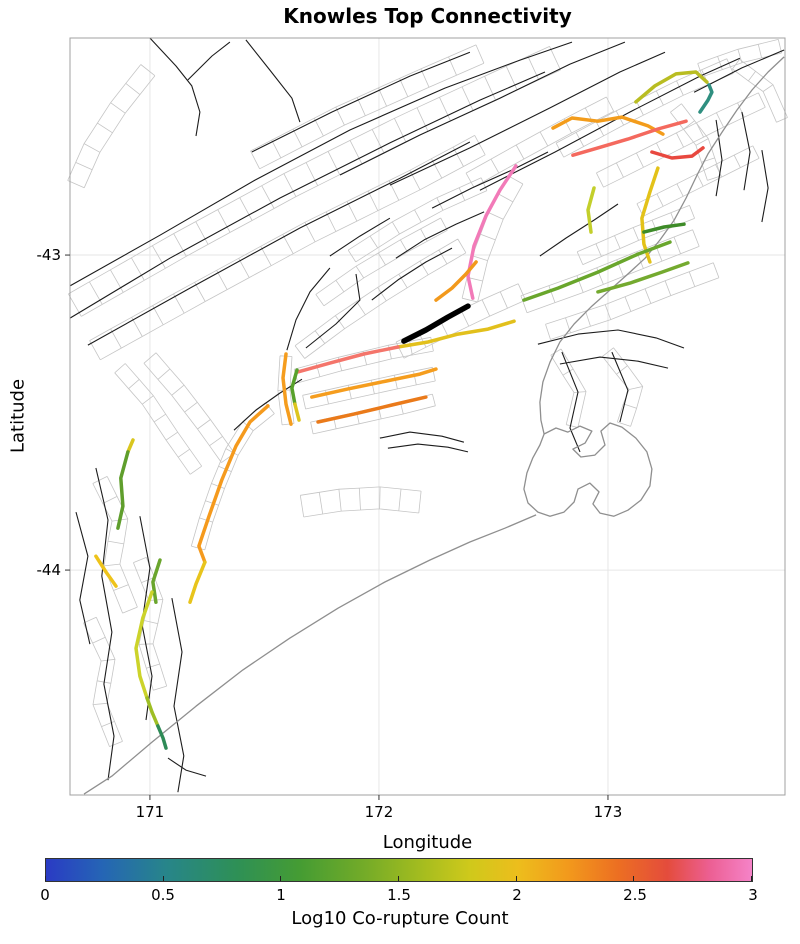 The width and height of the screenshot is (800, 944). What do you see at coordinates (664, 228) in the screenshot?
I see `rupture-line-darkgreen-east` at bounding box center [664, 228].